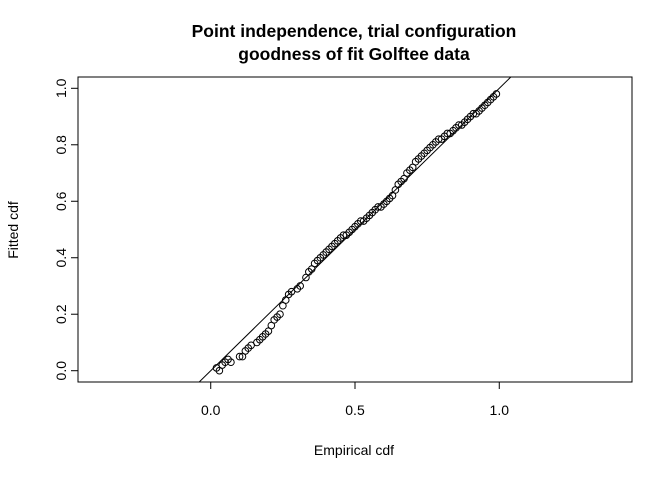 The image size is (672, 480). I want to click on x-axis-label: Empirical cdf, so click(354, 450).